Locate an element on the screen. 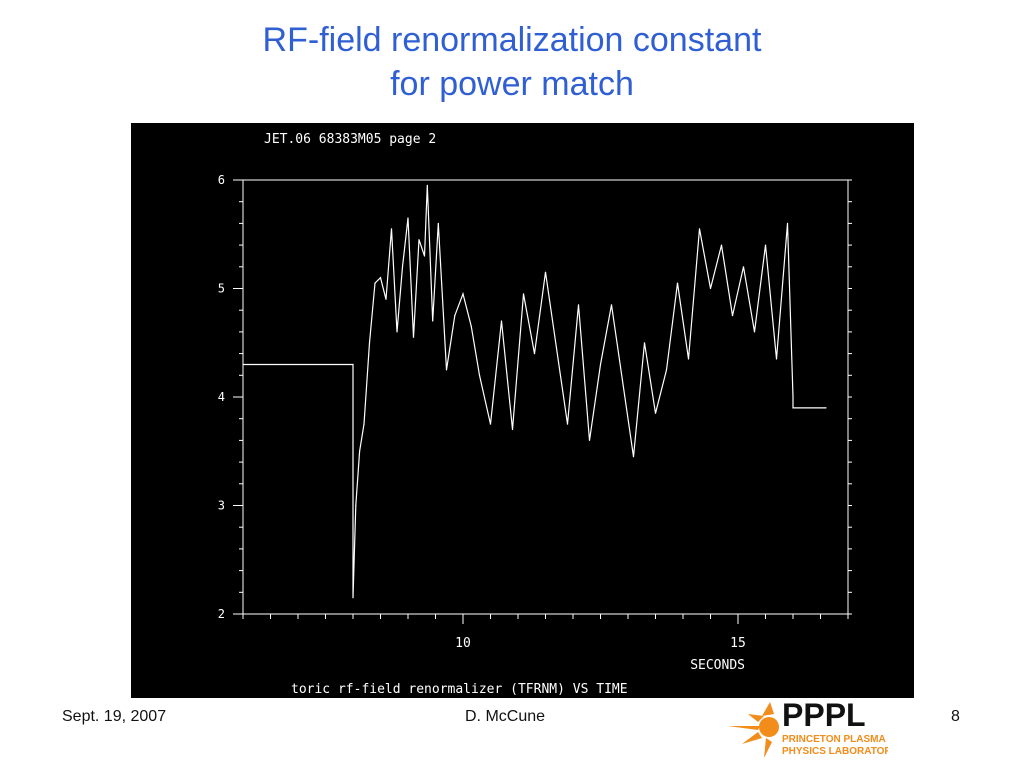 The width and height of the screenshot is (1024, 768). chart-header: JET.06 68383M05 page 2 is located at coordinates (350, 139).